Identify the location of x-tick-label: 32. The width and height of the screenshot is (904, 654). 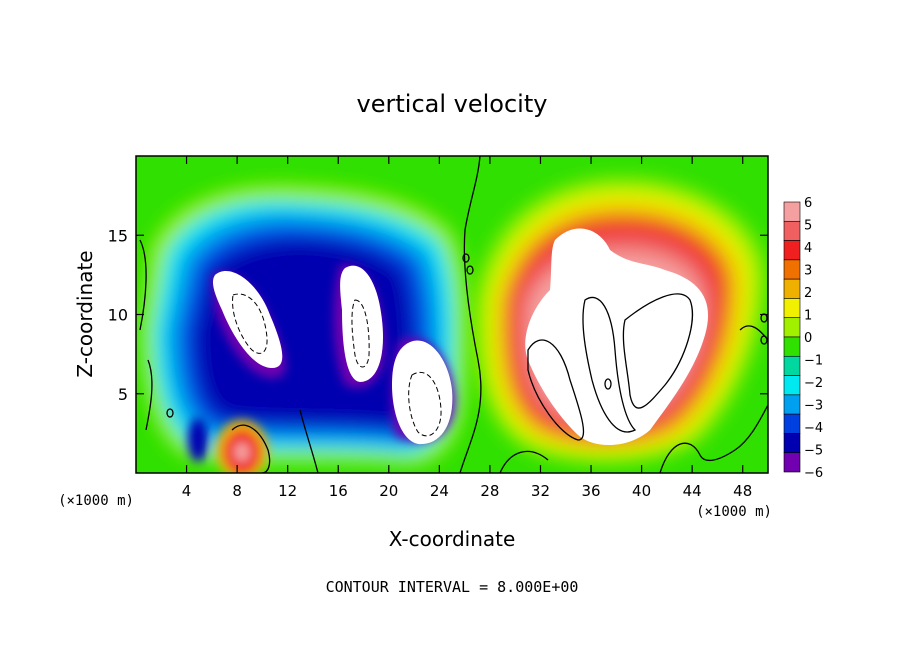
(540, 491).